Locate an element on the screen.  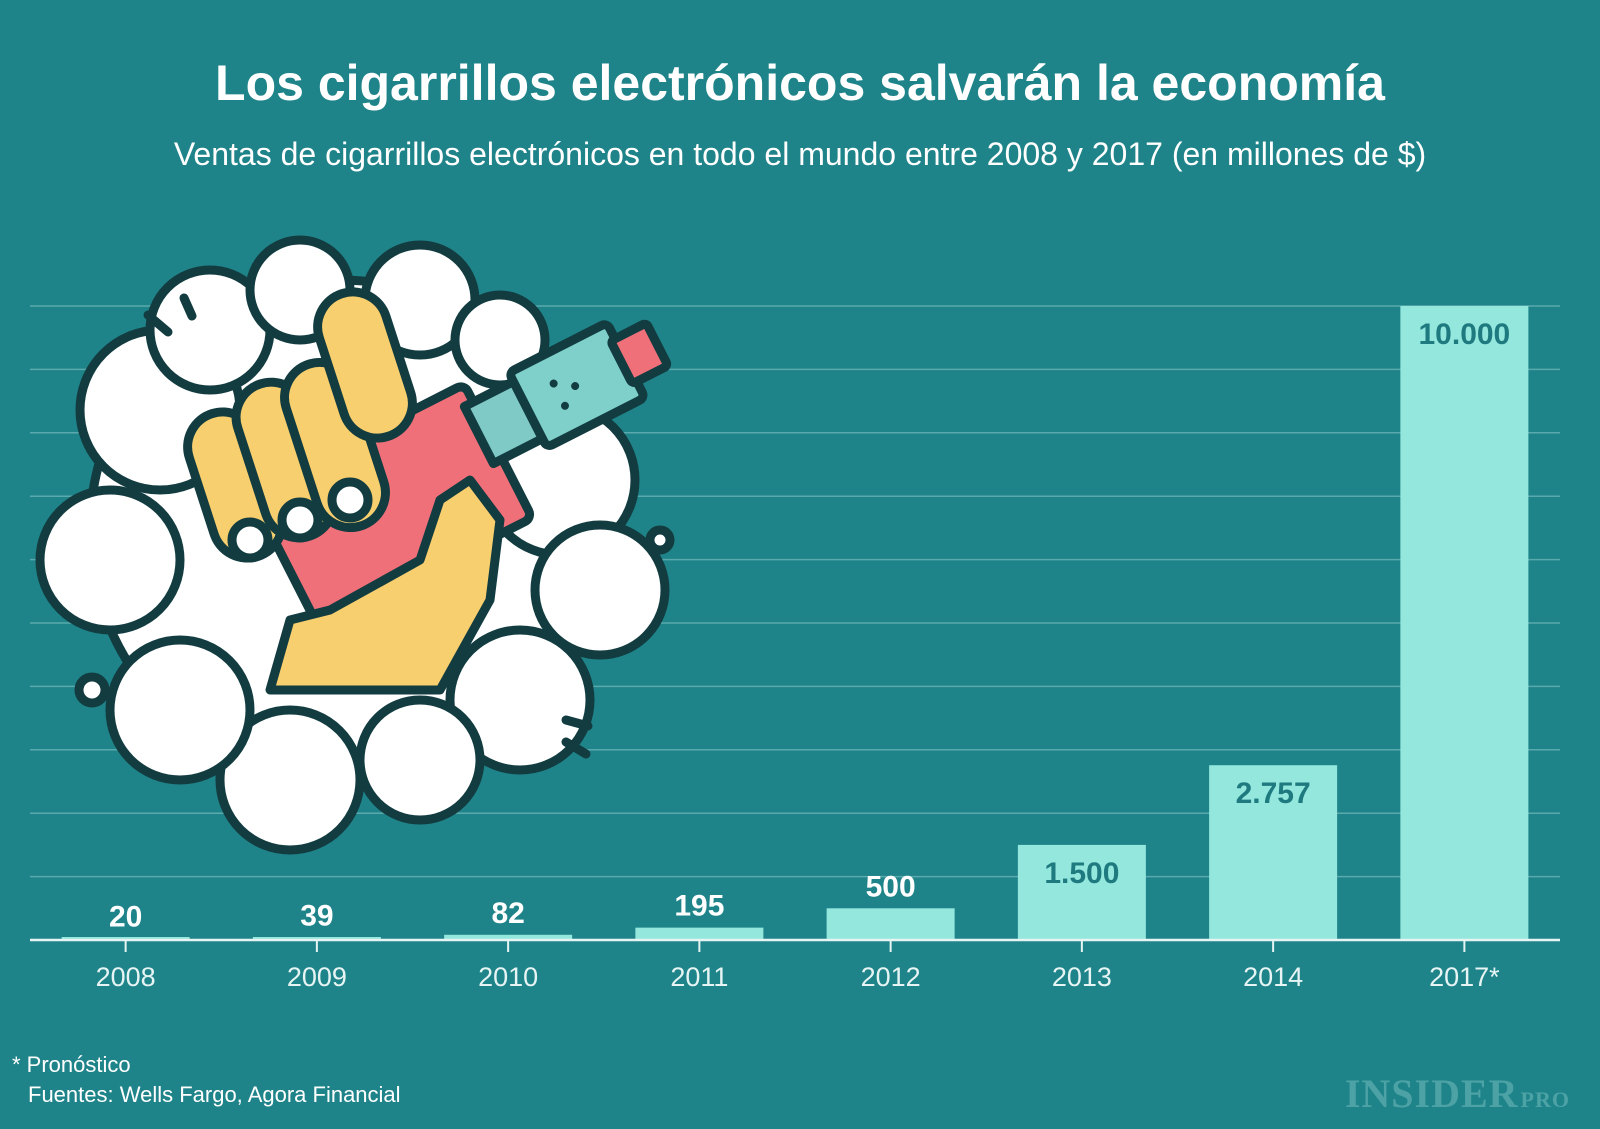
x-tick-label-2011: 2011 is located at coordinates (699, 977).